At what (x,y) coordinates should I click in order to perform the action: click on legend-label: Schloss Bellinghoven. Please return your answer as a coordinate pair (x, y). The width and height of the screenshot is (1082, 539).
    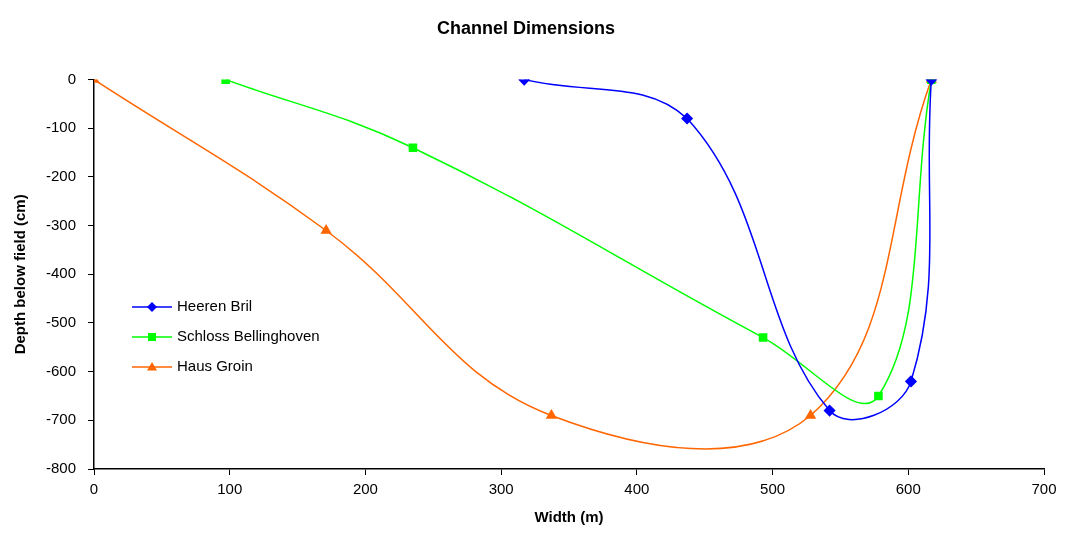
    Looking at the image, I should click on (248, 336).